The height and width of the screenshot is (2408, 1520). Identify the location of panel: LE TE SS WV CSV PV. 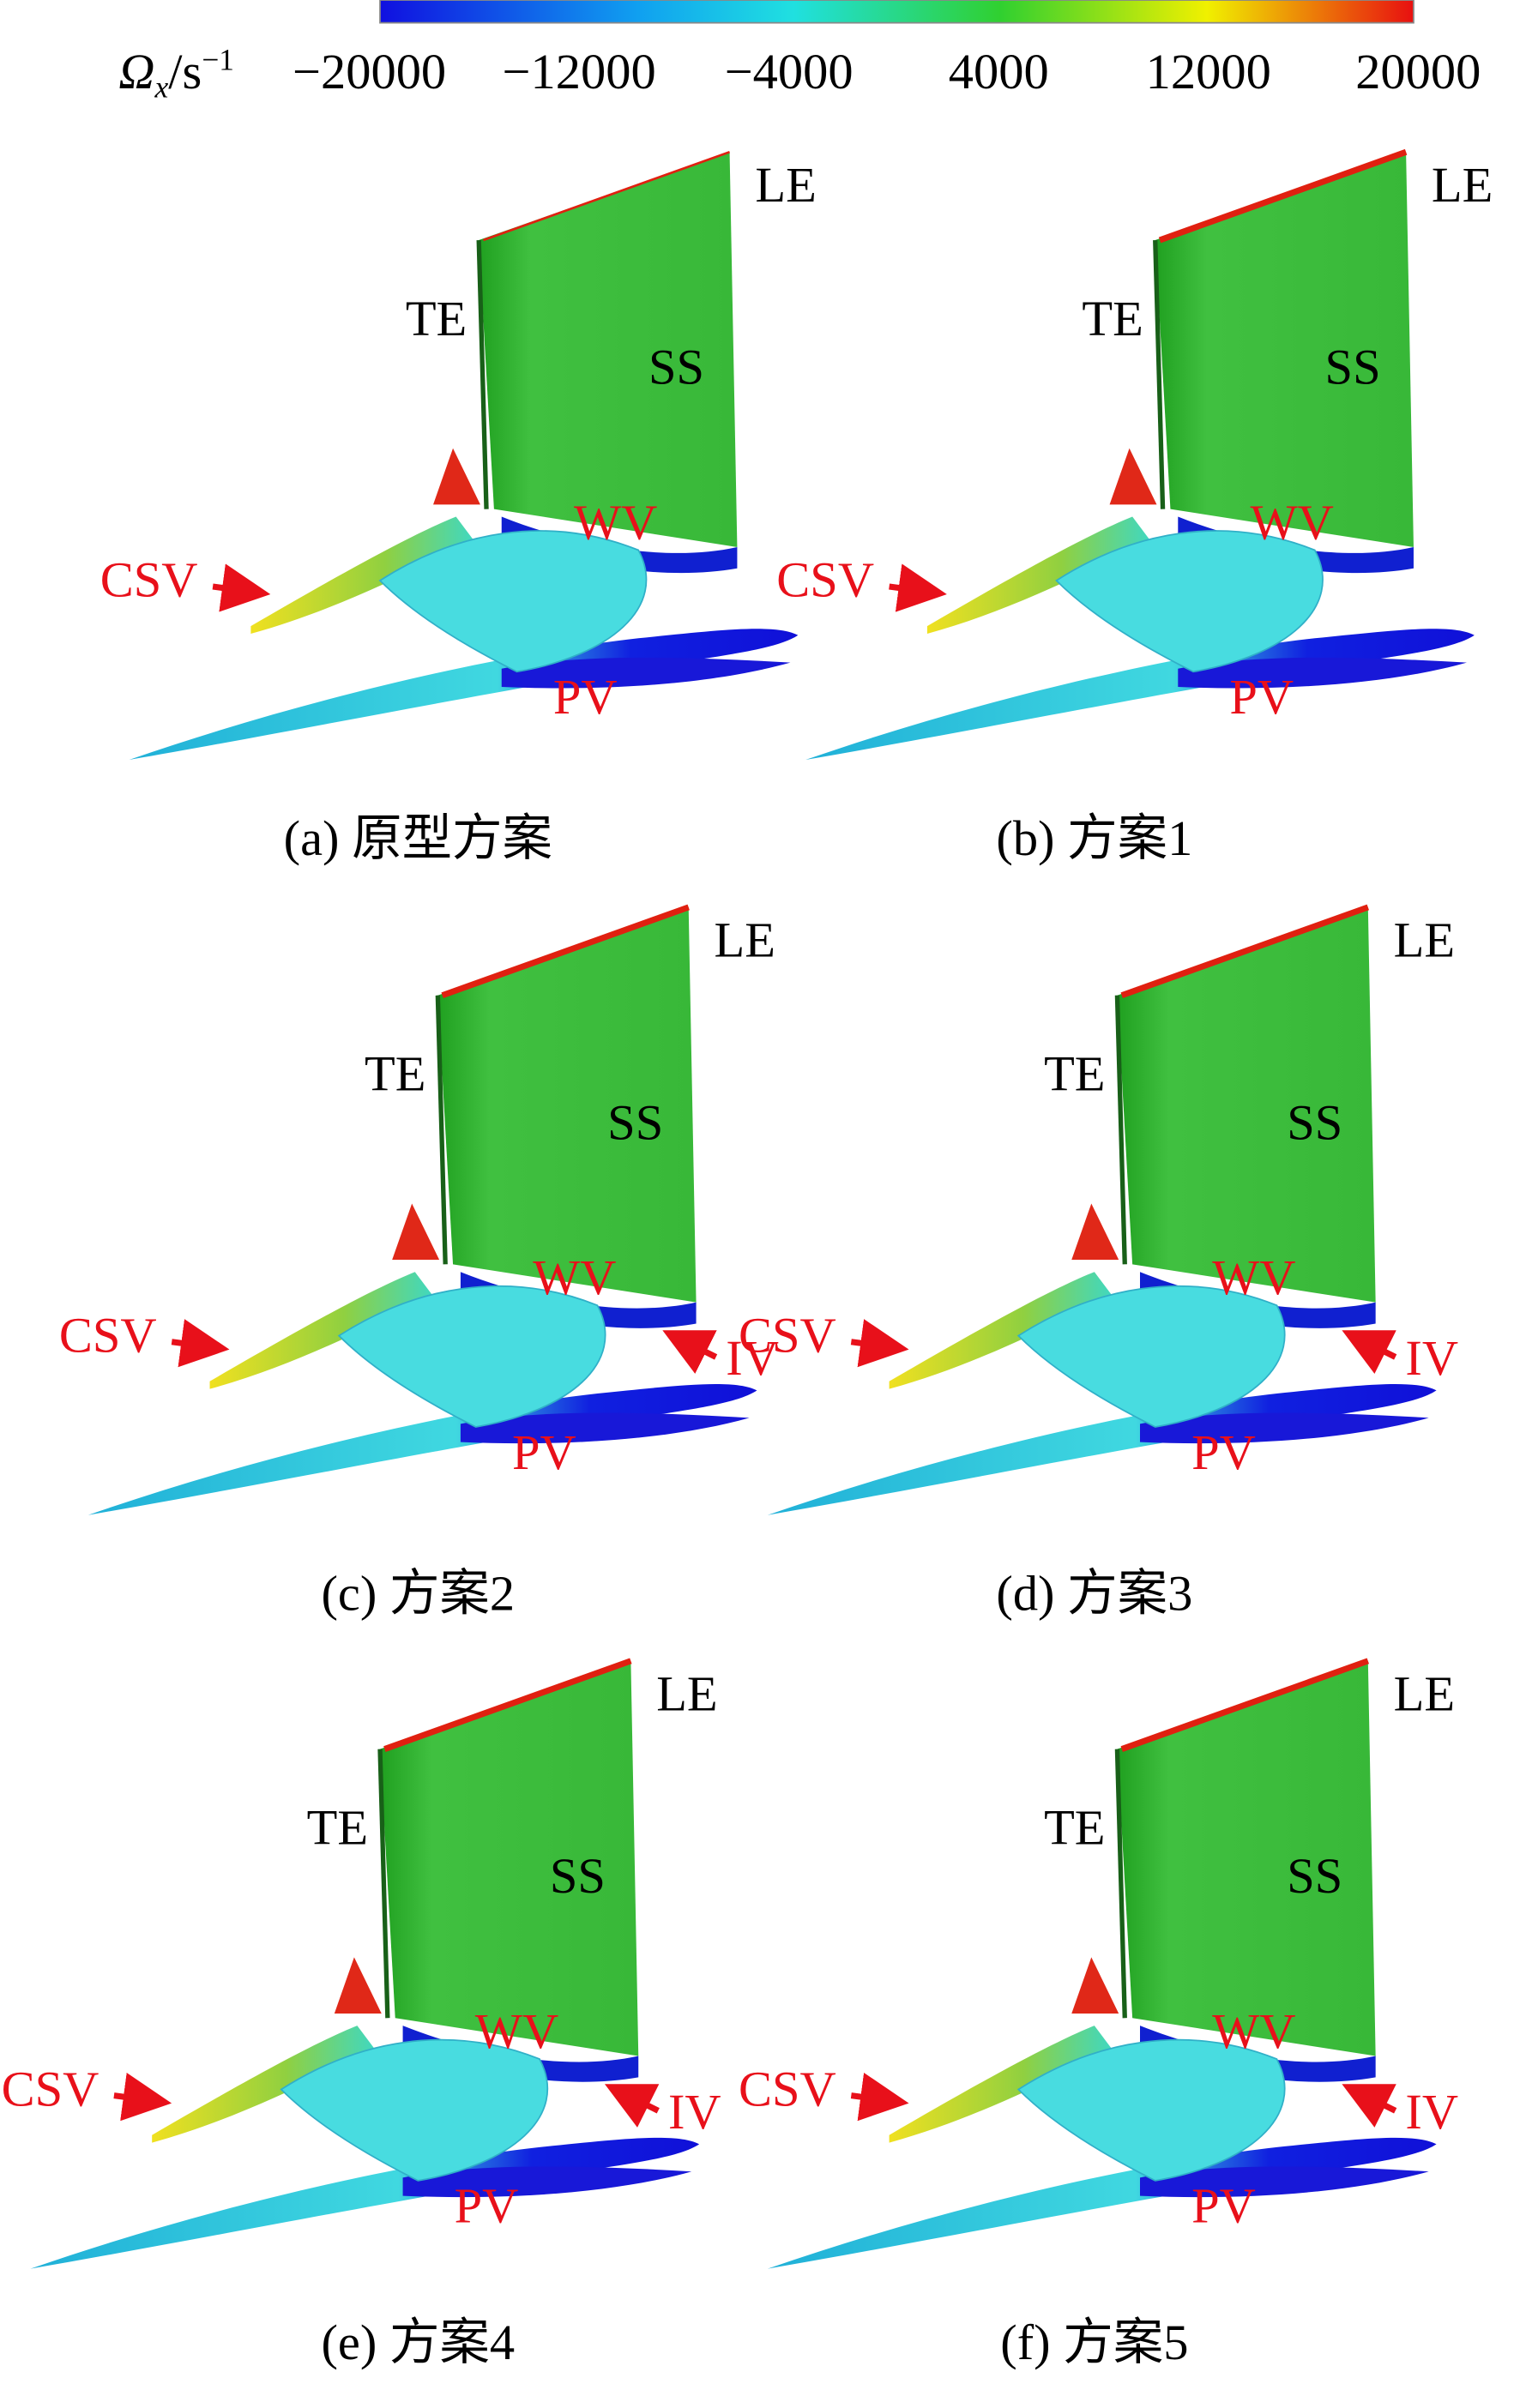
(458, 455).